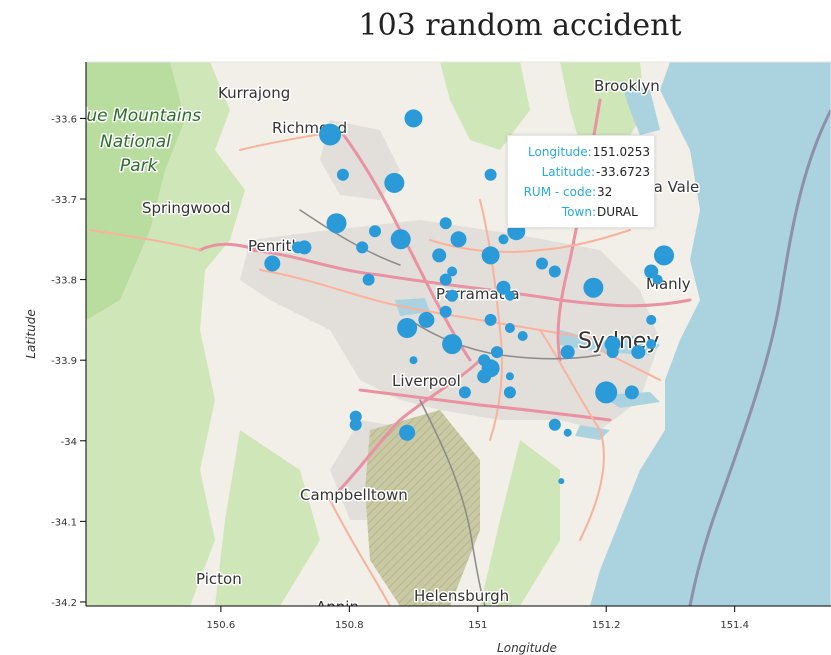  Describe the element at coordinates (64, 361) in the screenshot. I see `y-tick-label: -33.9` at that location.